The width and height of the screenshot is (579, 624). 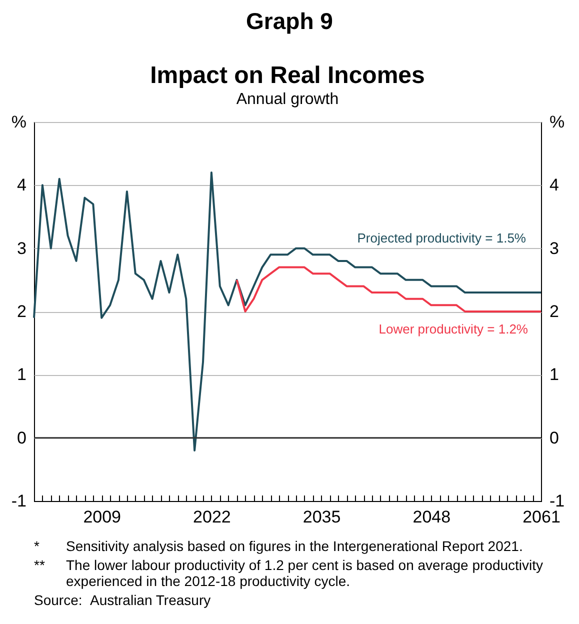 What do you see at coordinates (278, 546) in the screenshot?
I see `text: * Sensitivity analysis based on figures in the Intergenerational Report 2021.` at bounding box center [278, 546].